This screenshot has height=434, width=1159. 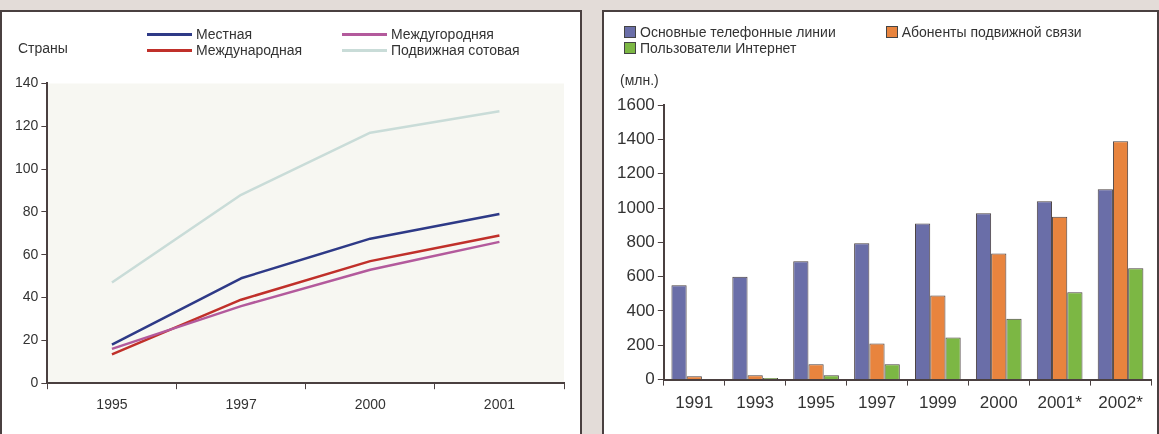 What do you see at coordinates (30, 339) in the screenshot?
I see `y-tick-label: 20` at bounding box center [30, 339].